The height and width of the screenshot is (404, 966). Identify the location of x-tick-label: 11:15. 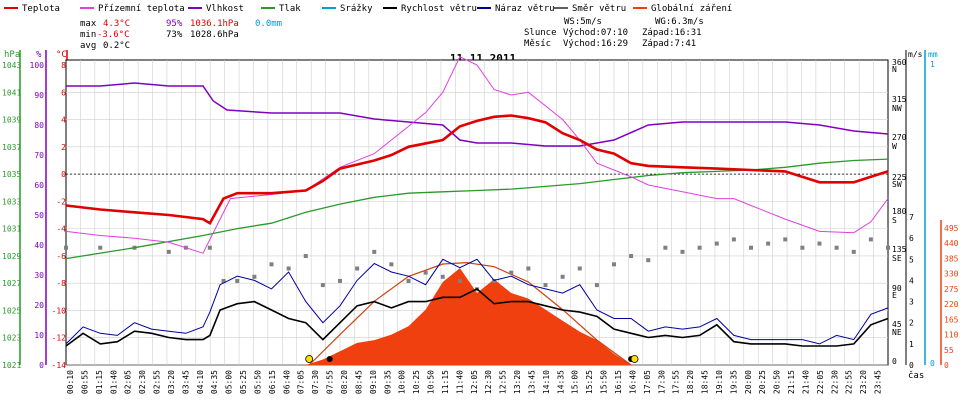
(445, 382).